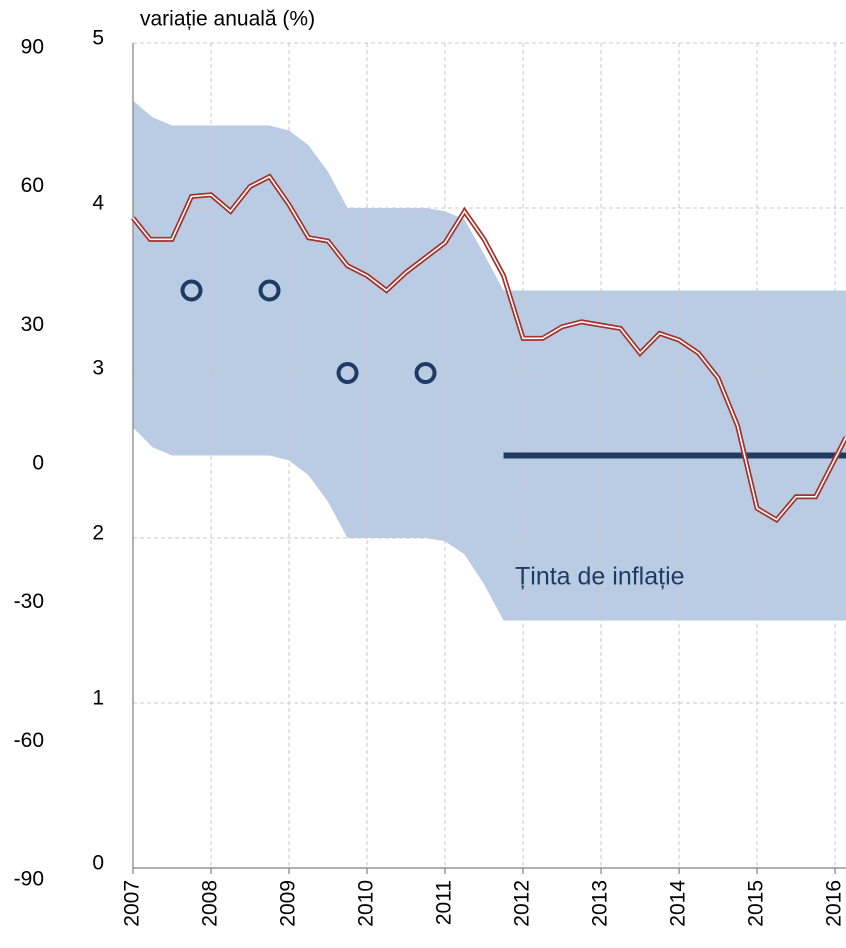  I want to click on y2-tick-label: -90, so click(29, 879).